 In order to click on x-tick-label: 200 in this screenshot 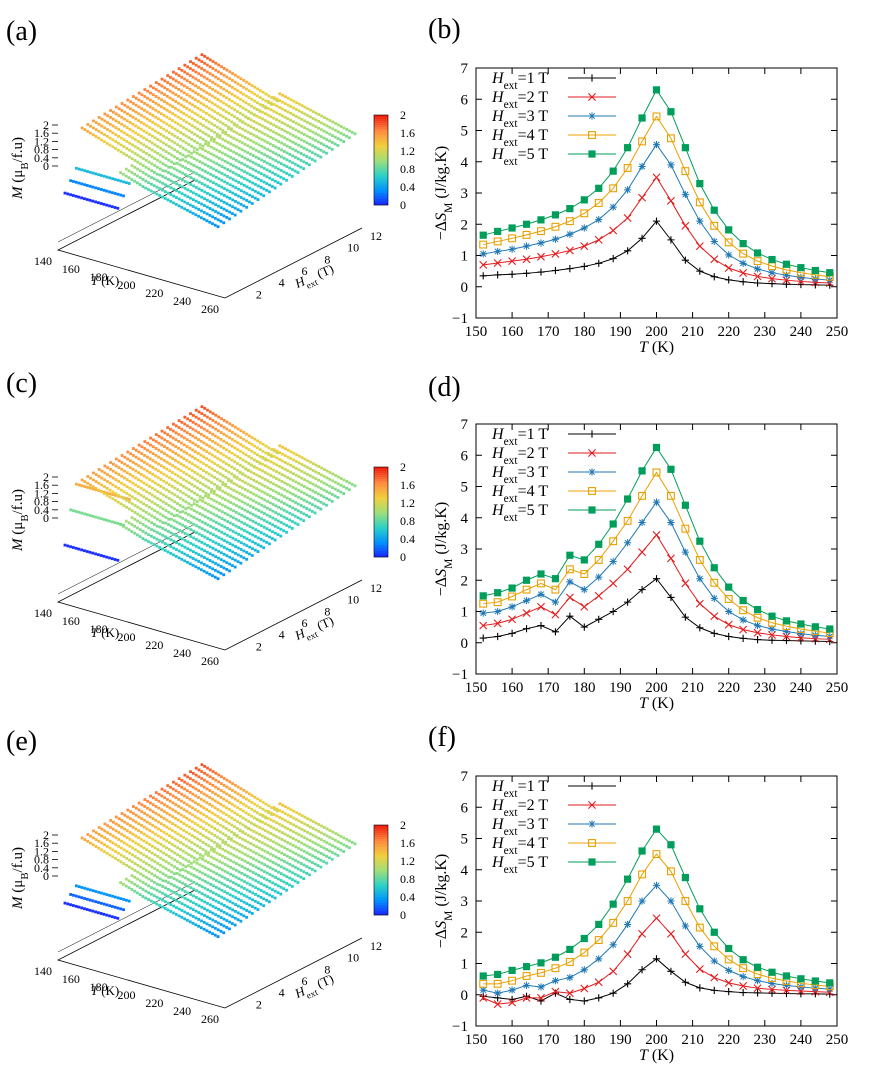, I will do `click(656, 688)`.